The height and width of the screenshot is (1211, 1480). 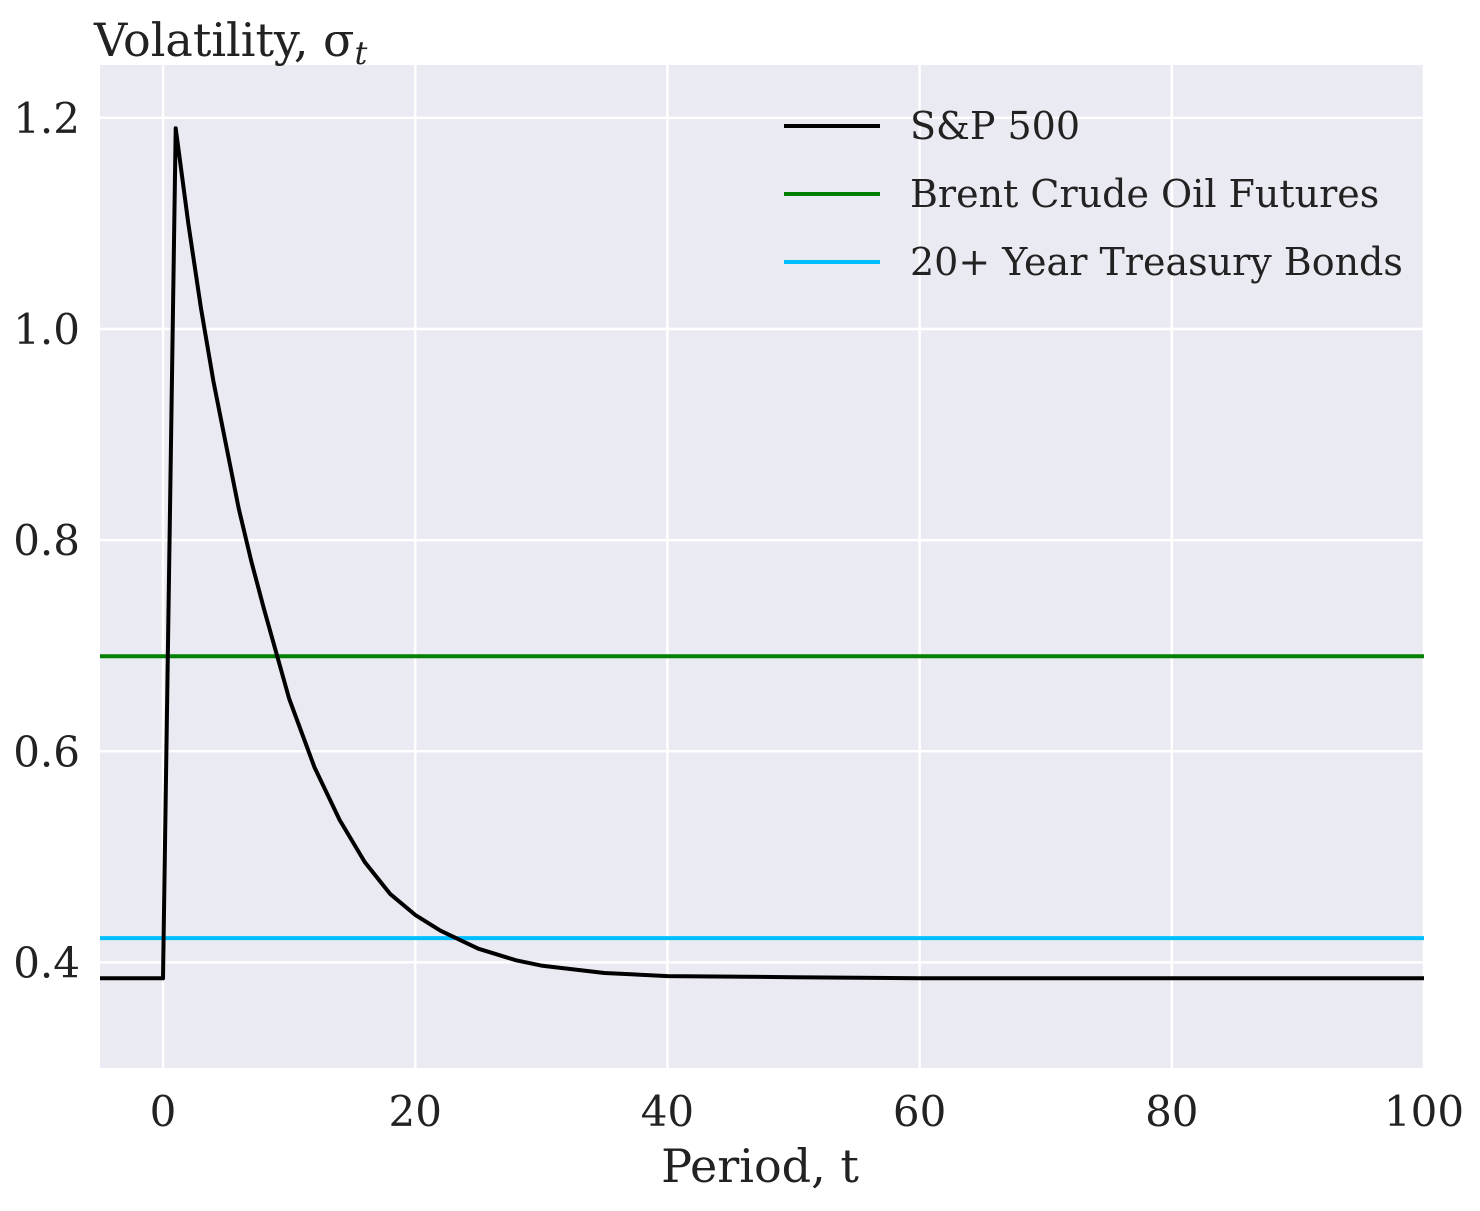 What do you see at coordinates (230, 42) in the screenshot?
I see `y-axis-label: Volatility, σt` at bounding box center [230, 42].